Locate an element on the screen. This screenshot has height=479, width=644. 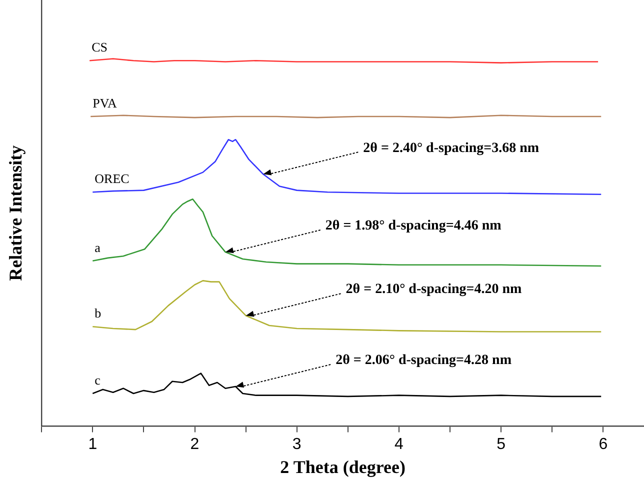
x-tick-label: 5 is located at coordinates (501, 445).